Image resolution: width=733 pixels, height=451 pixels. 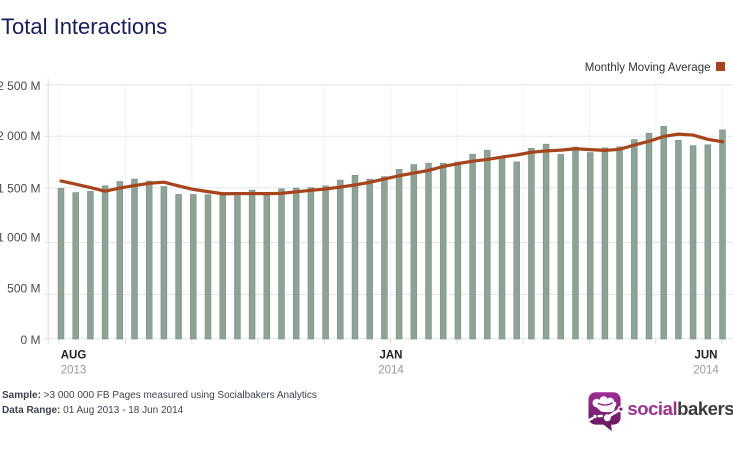 What do you see at coordinates (705, 356) in the screenshot?
I see `svg-text: JUN` at bounding box center [705, 356].